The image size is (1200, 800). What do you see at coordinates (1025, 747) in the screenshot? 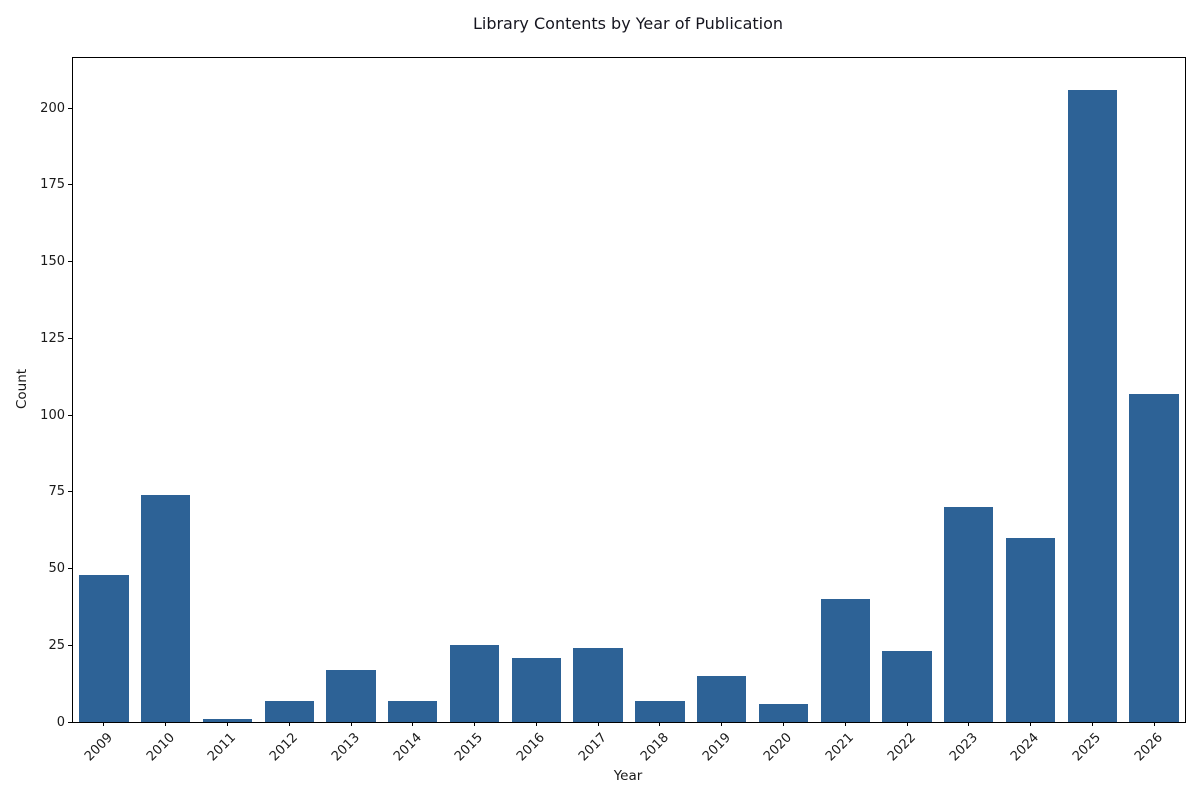
I see `x-tick-label-2024: 2024` at bounding box center [1025, 747].